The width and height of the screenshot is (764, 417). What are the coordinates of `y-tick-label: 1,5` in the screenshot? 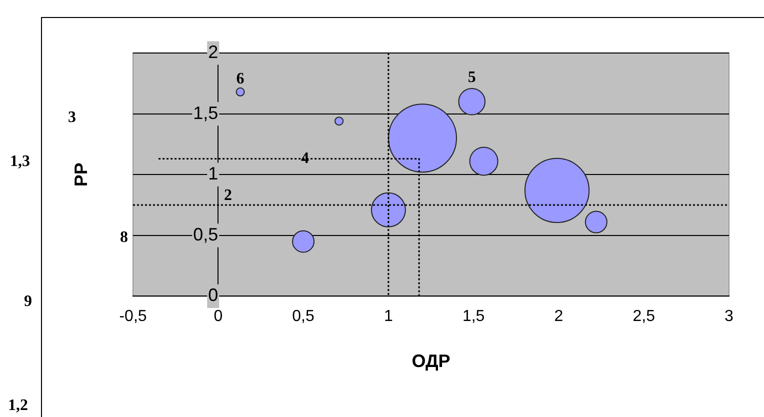 It's located at (205, 112).